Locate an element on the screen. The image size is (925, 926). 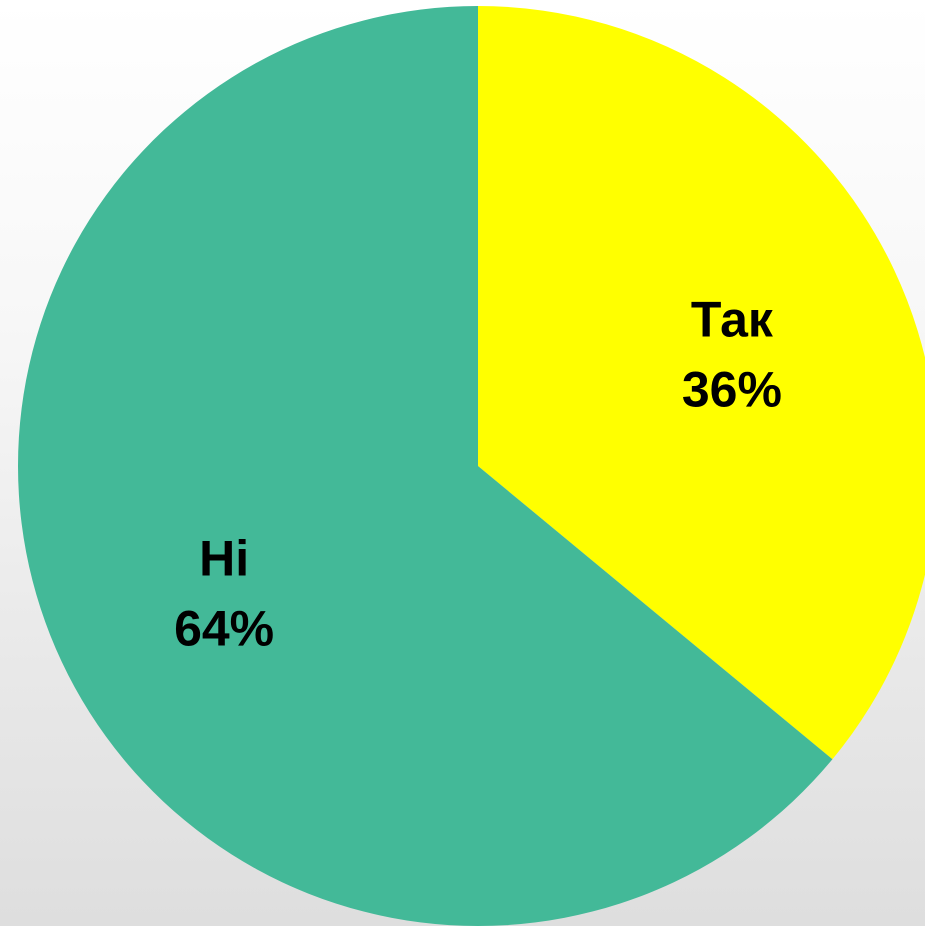
slice-label-group-0: Так 36% is located at coordinates (732, 355).